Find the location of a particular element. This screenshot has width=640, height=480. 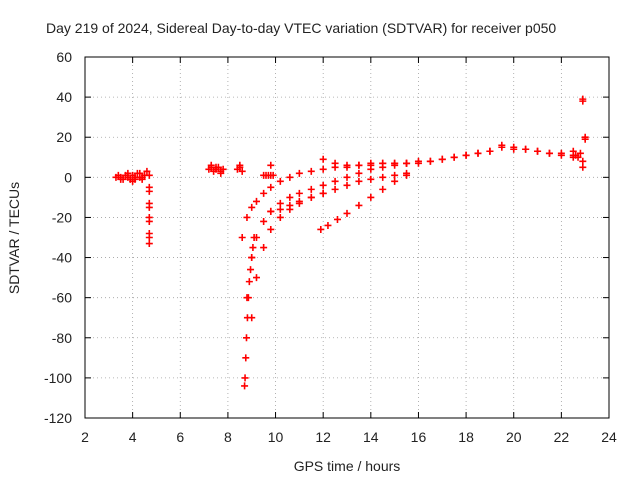

x-tick-label: 12 is located at coordinates (323, 437).